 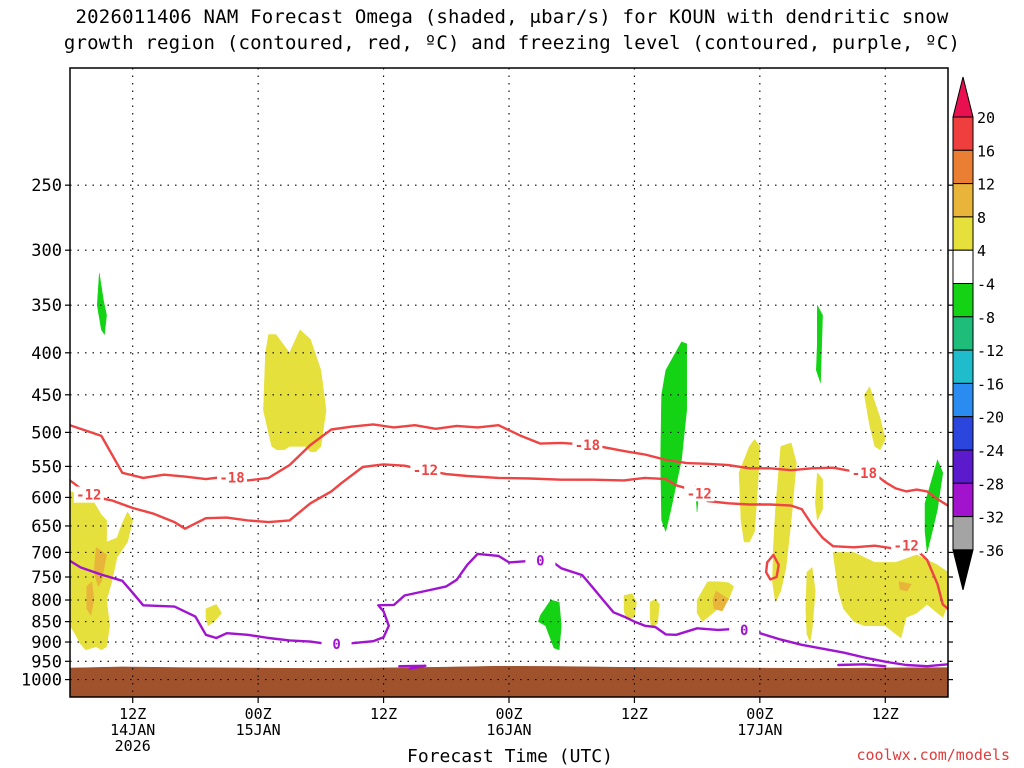 What do you see at coordinates (981, 251) in the screenshot?
I see `colorbar-label: 4` at bounding box center [981, 251].